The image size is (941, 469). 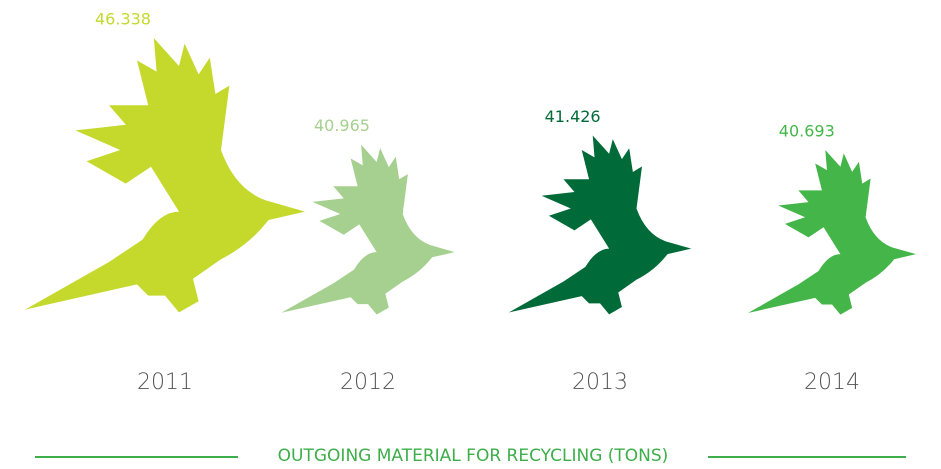 What do you see at coordinates (832, 382) in the screenshot?
I see `category-label: 2014` at bounding box center [832, 382].